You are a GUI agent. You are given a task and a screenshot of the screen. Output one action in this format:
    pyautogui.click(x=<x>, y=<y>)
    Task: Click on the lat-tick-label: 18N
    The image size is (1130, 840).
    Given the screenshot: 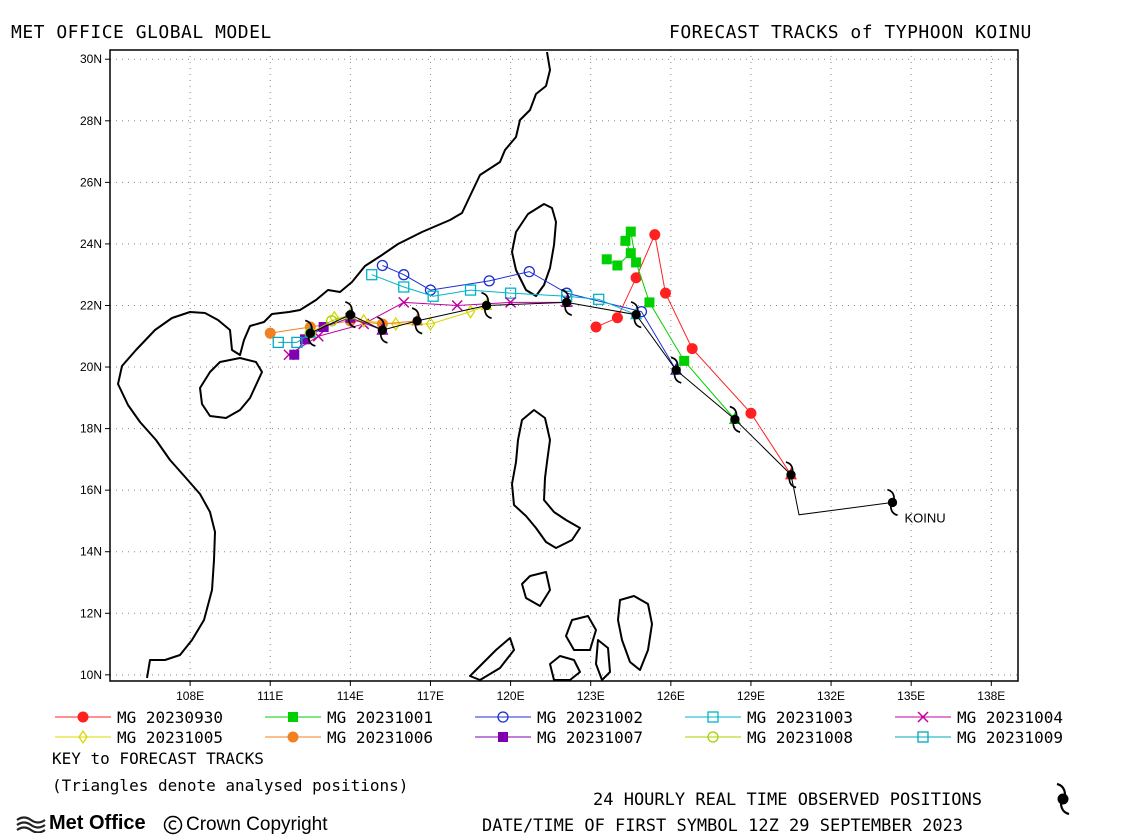 What is the action you would take?
    pyautogui.click(x=91, y=429)
    